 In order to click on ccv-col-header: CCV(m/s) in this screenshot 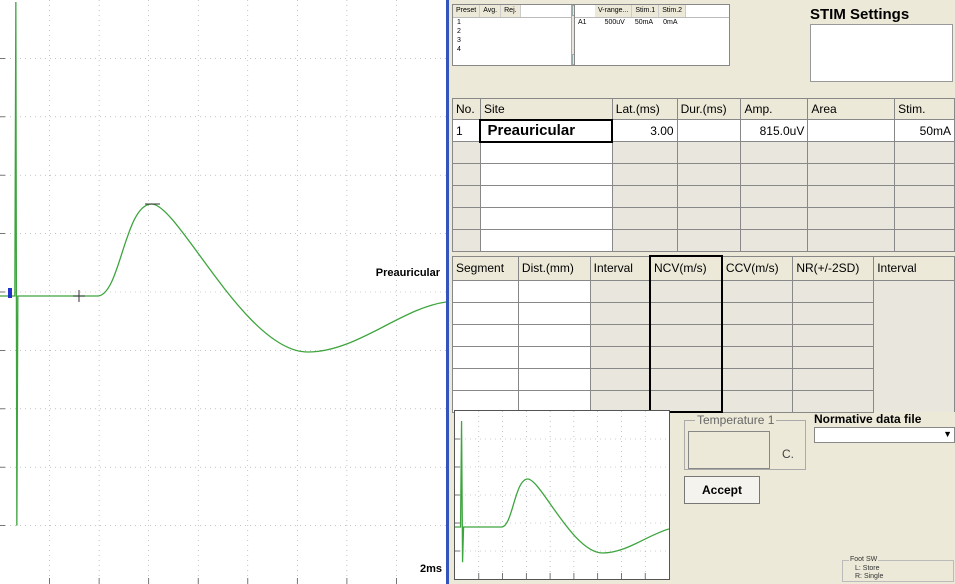, I will do `click(757, 268)`.